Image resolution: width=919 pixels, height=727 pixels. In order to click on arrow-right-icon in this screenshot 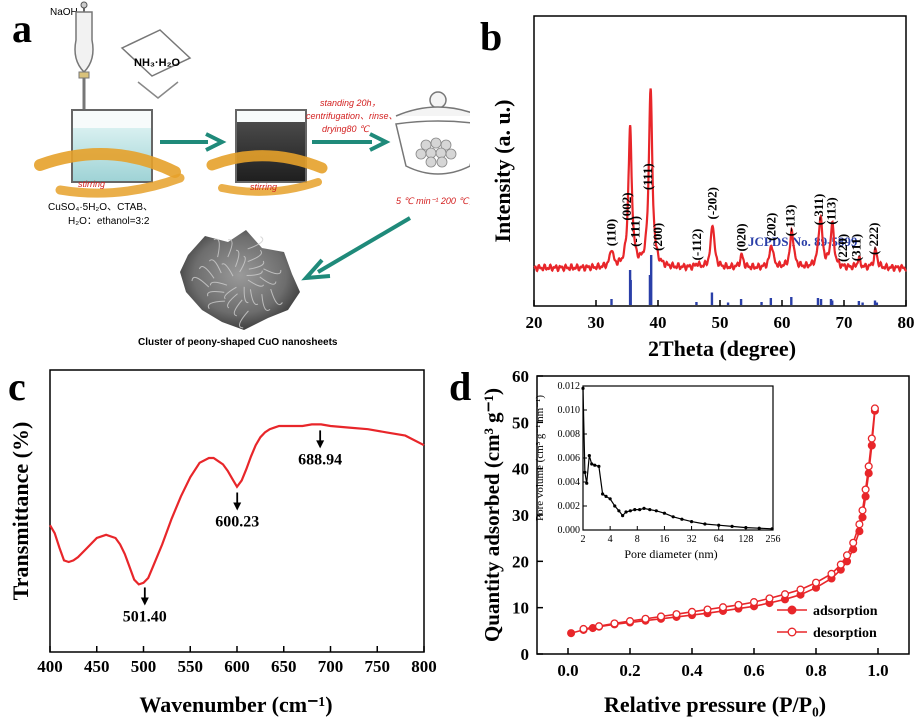, I will do `click(193, 142)`.